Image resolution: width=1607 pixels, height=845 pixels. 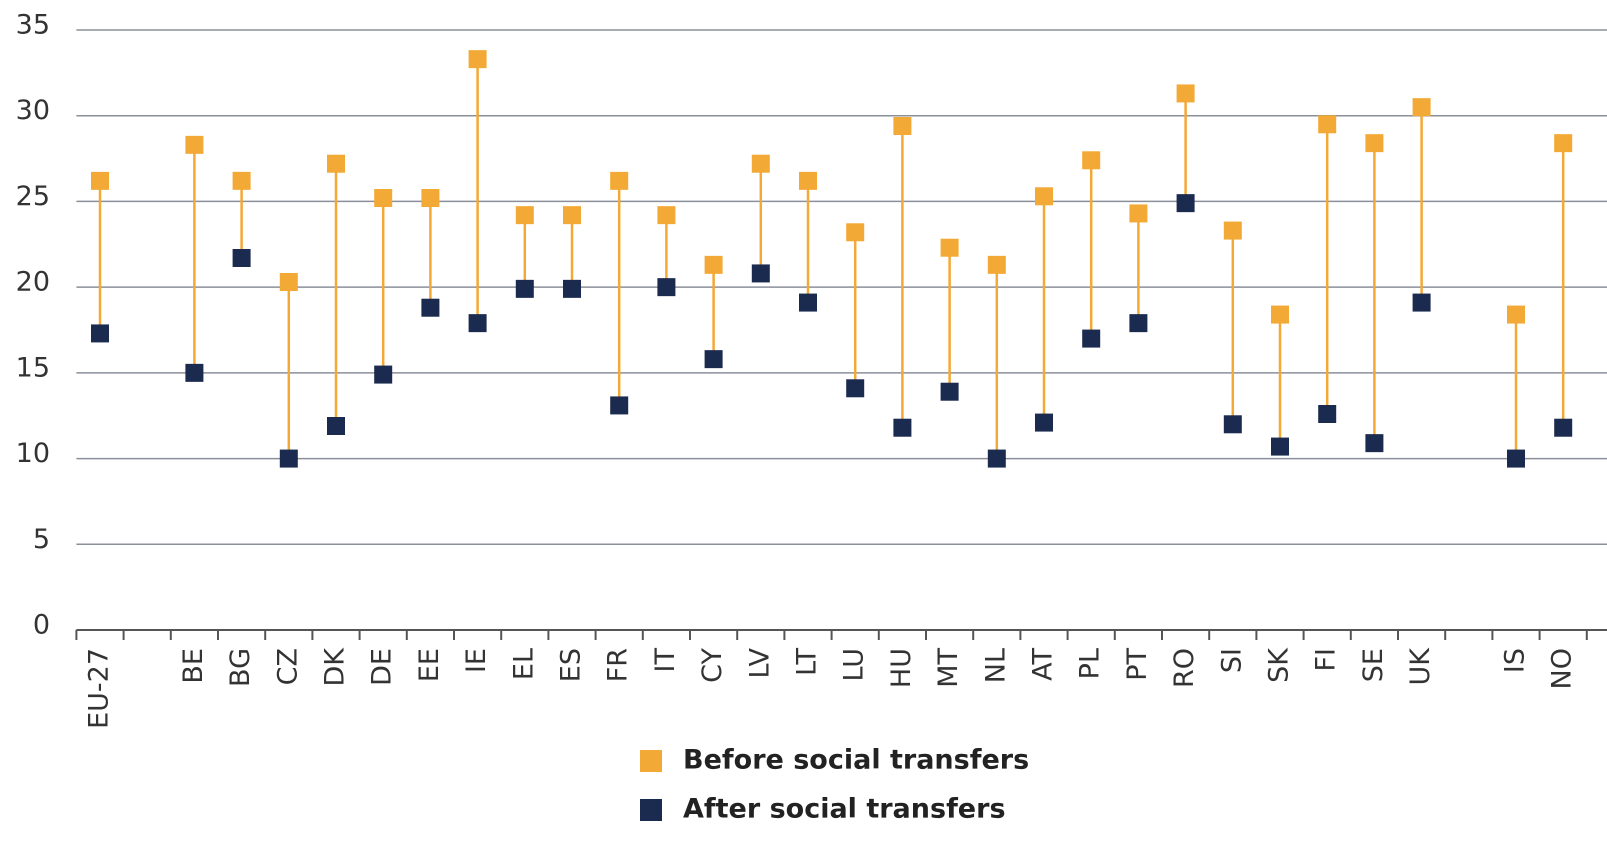 I want to click on x-tick-label: ES, so click(x=571, y=665).